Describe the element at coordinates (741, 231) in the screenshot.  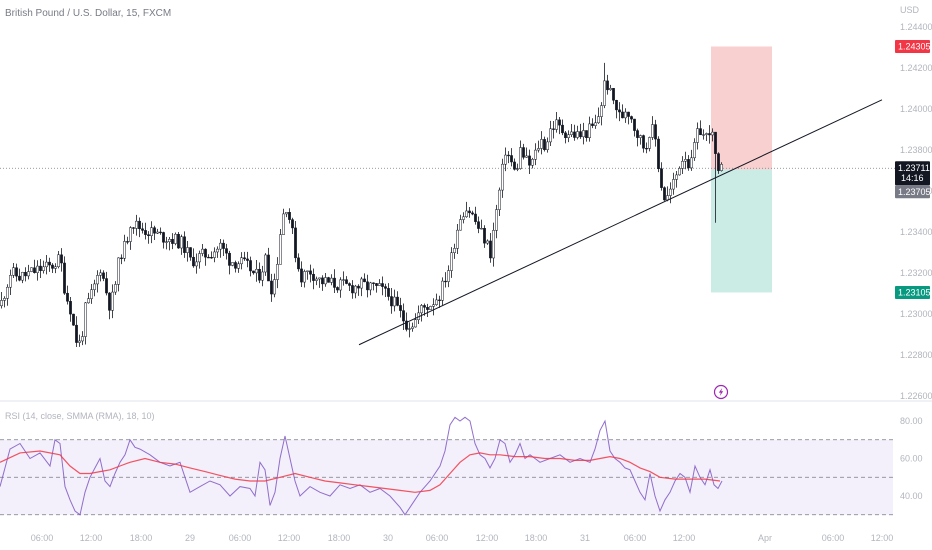
I see `take-profit-zone` at that location.